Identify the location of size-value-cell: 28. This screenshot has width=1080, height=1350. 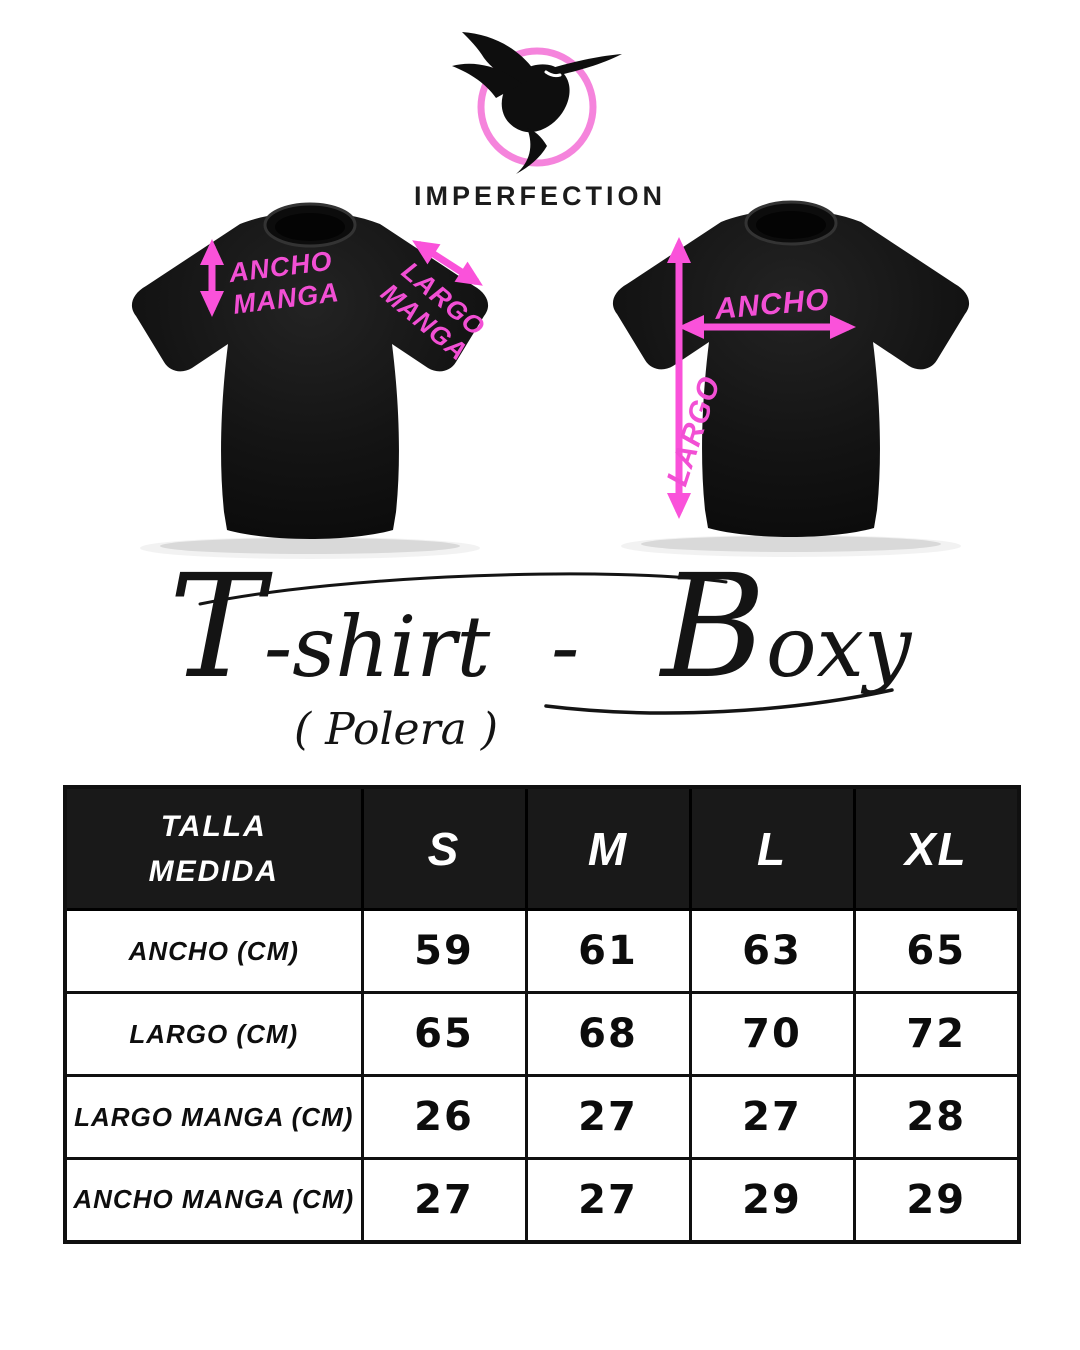
(936, 1117).